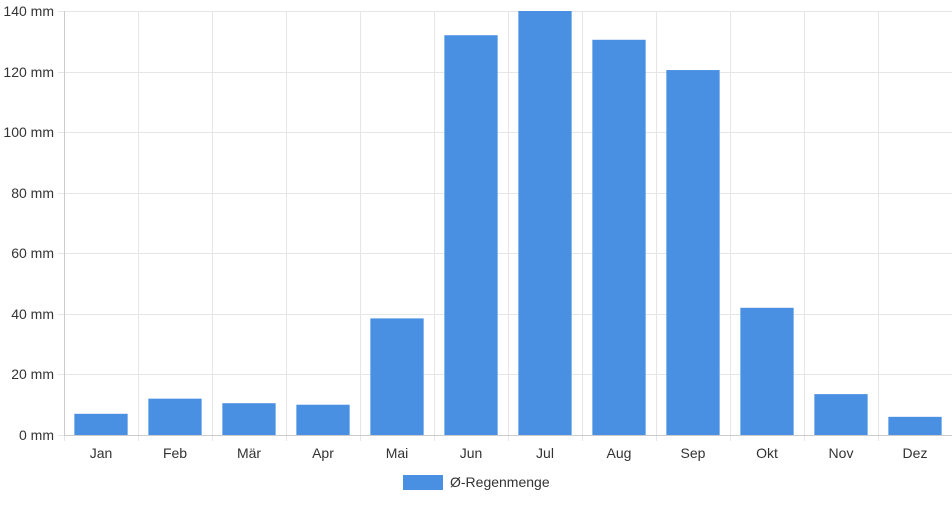 The width and height of the screenshot is (952, 505). I want to click on y-tick-label: 60 mm, so click(32, 253).